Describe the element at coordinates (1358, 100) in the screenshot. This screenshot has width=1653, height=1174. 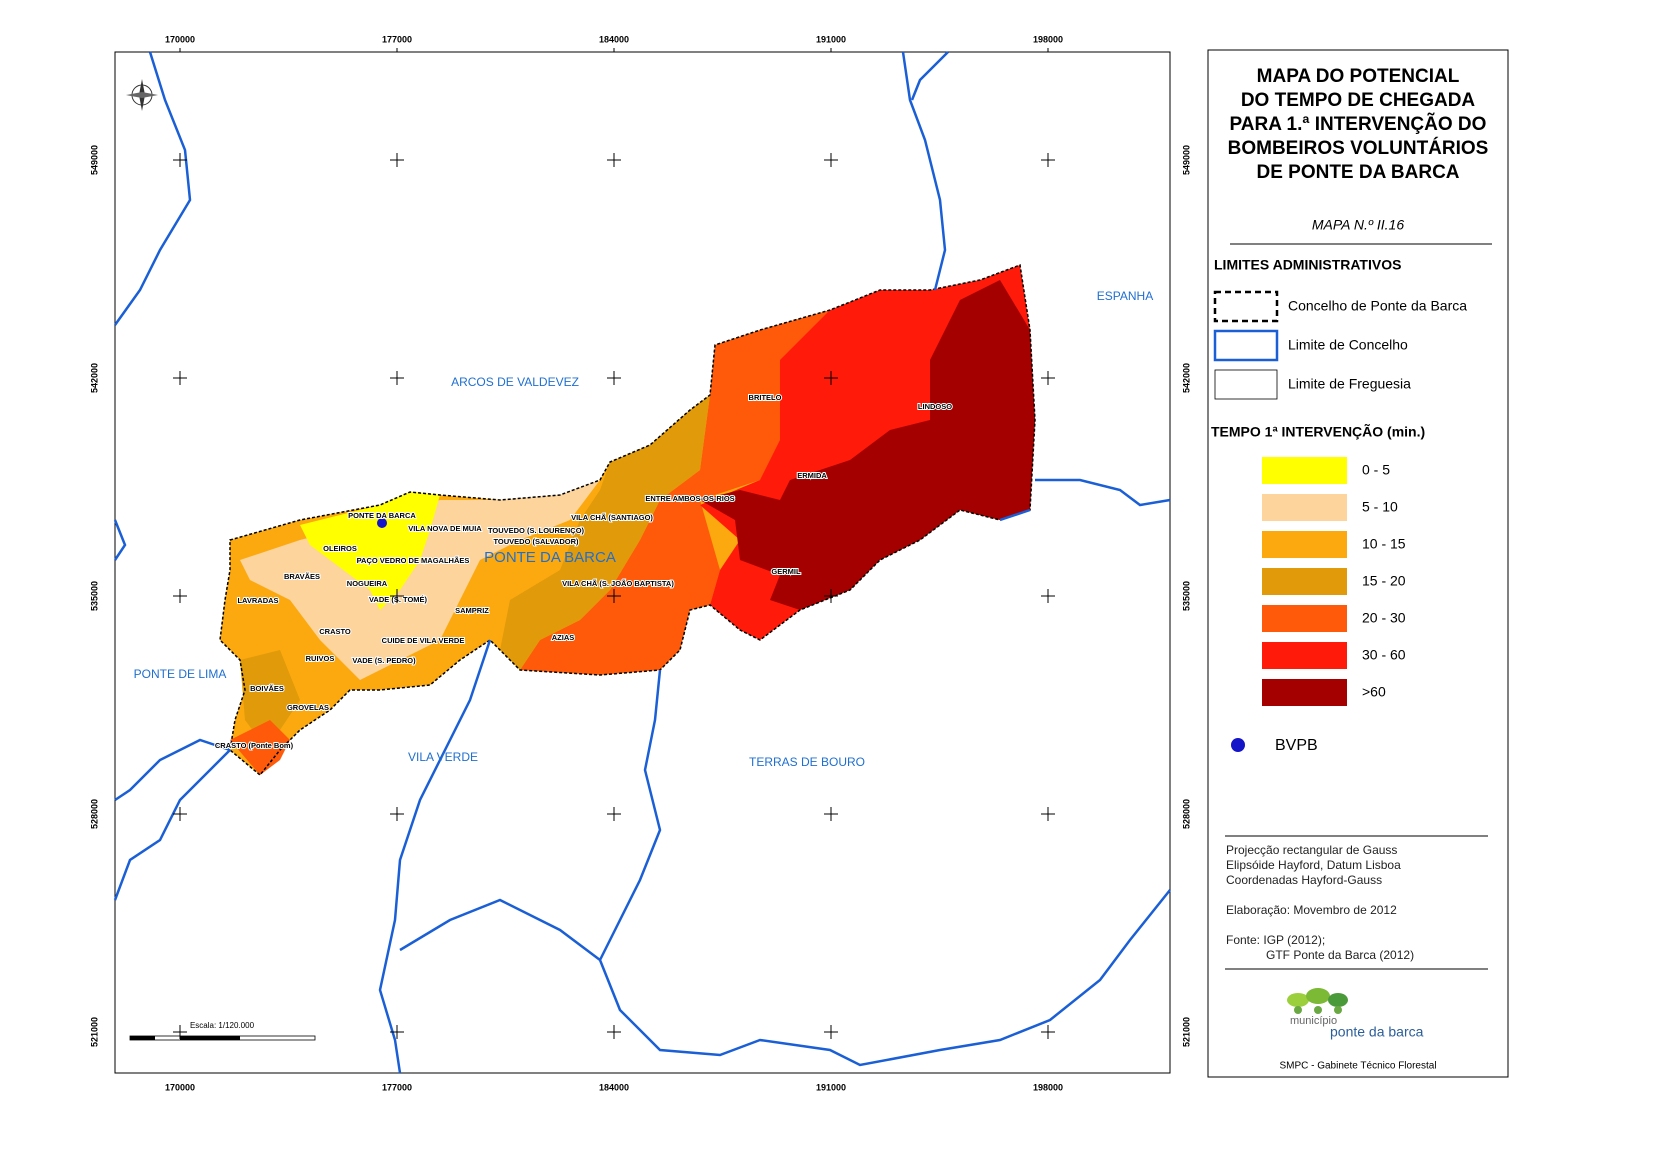
I see `title-line: DO TEMPO DE CHEGADA` at that location.